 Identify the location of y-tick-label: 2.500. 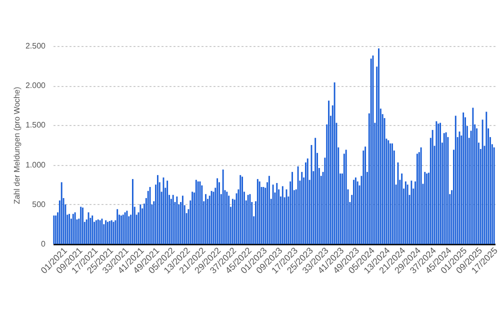
(35, 46).